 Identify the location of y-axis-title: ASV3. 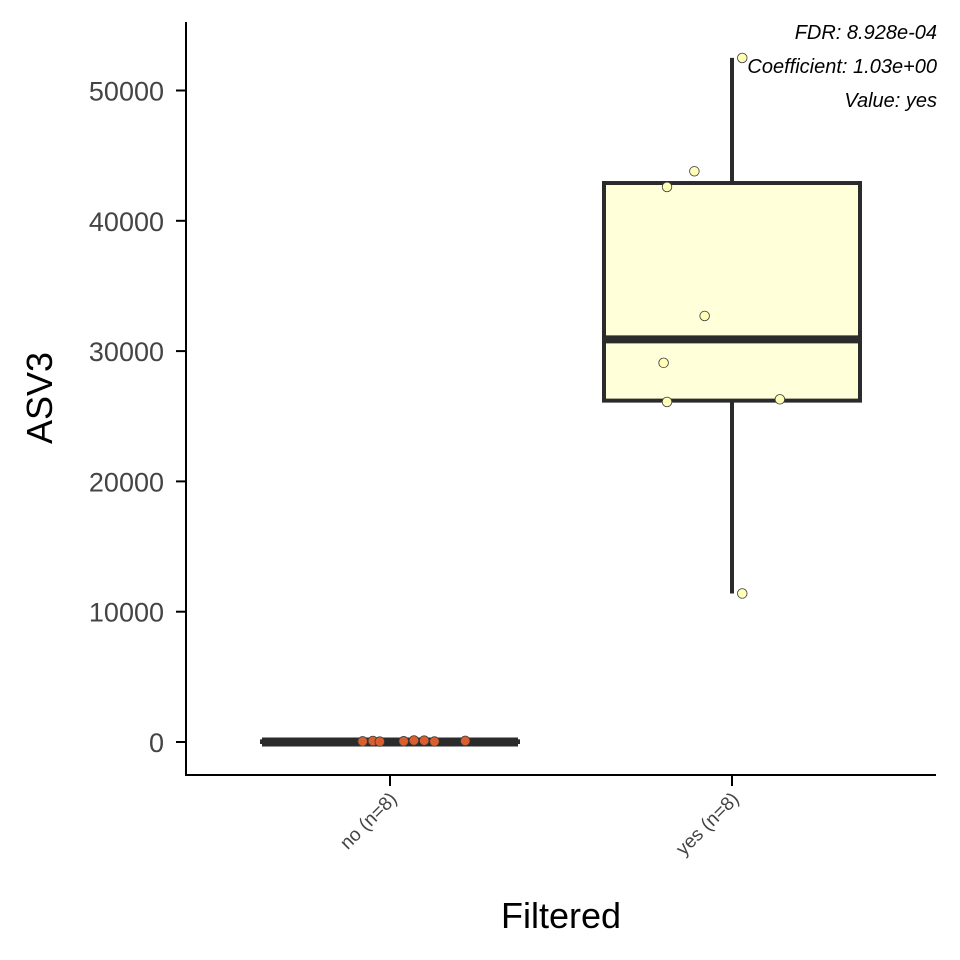
(39, 398).